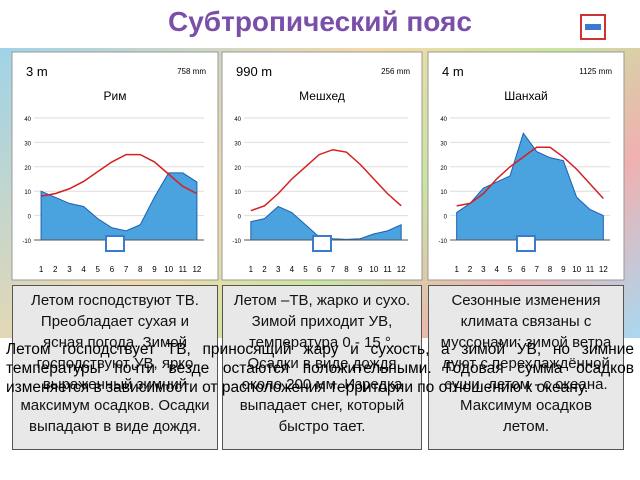 This screenshot has width=640, height=480. What do you see at coordinates (395, 71) in the screenshot?
I see `precip-total: 256 mm` at bounding box center [395, 71].